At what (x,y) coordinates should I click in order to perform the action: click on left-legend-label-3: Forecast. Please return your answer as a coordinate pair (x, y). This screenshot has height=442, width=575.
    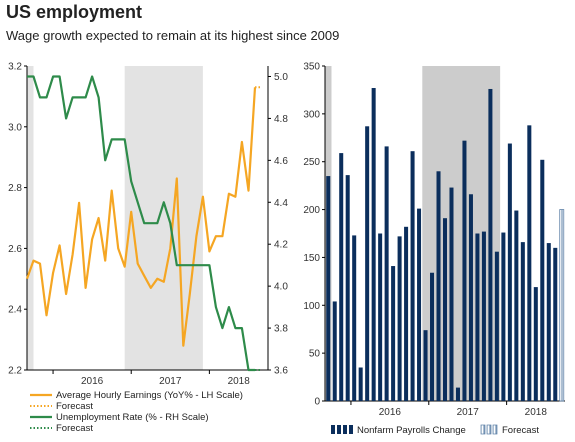
    Looking at the image, I should click on (74, 428).